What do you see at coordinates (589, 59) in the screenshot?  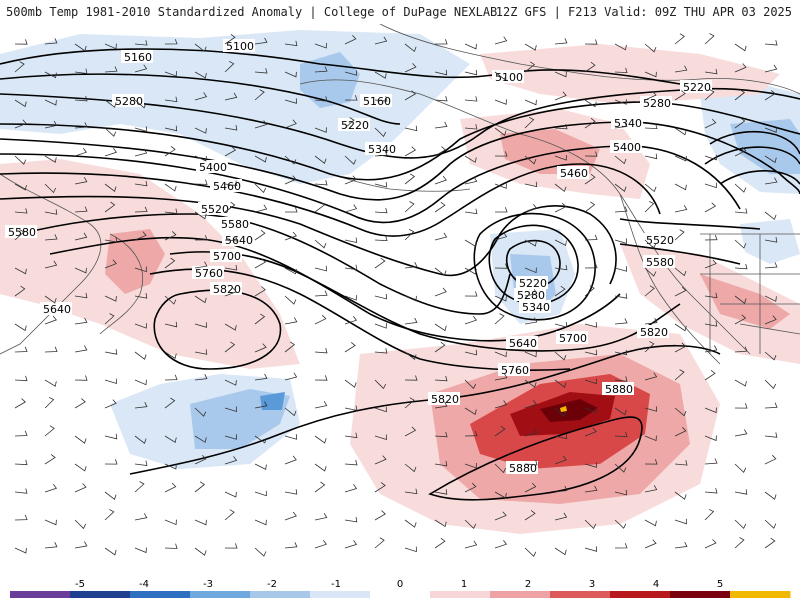 I see `arctic-coastline` at bounding box center [589, 59].